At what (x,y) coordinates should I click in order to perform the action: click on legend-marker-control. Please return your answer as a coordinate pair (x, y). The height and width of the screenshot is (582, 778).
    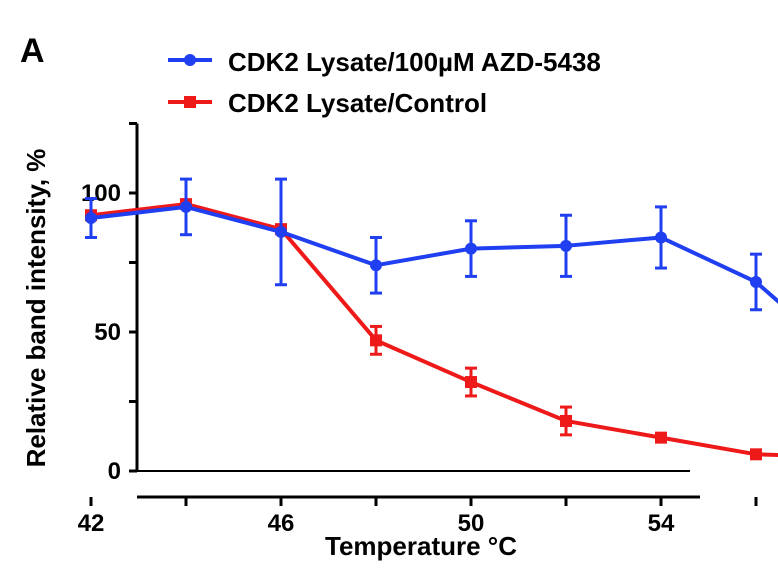
    Looking at the image, I should click on (190, 102).